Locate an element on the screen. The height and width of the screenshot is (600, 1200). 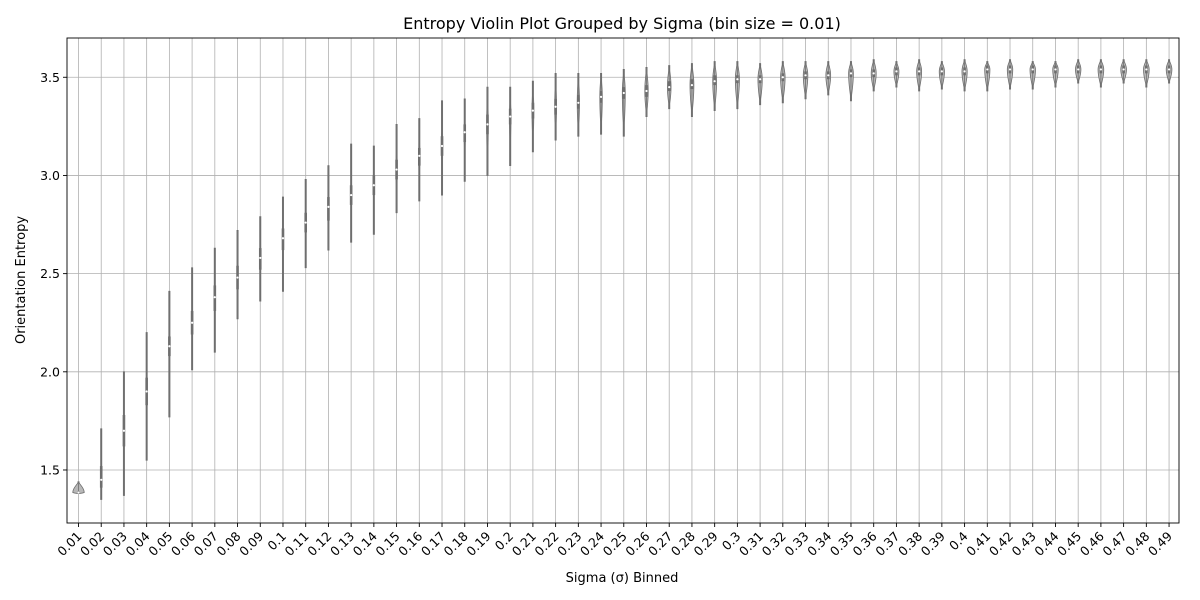
y-axis-label: Orientation Entropy is located at coordinates (21, 280).